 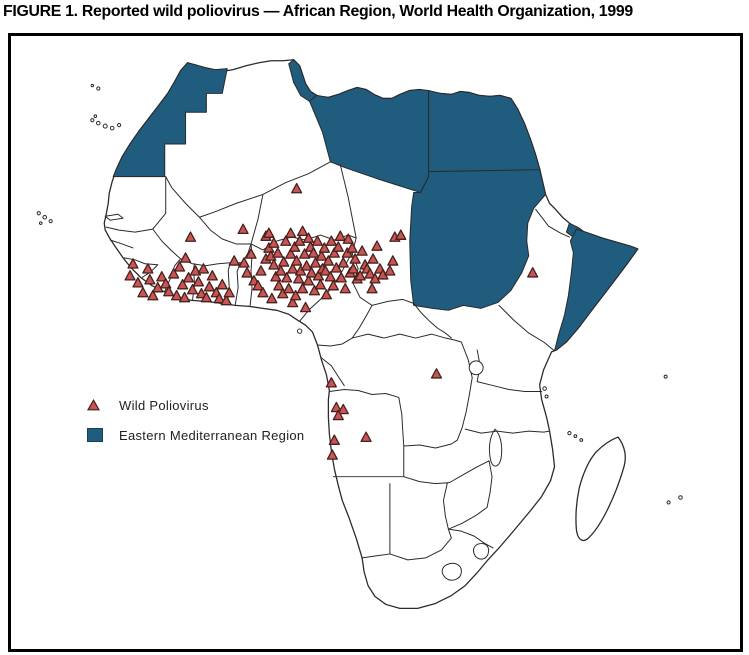 I want to click on borders-west-africa, so click(x=178, y=241).